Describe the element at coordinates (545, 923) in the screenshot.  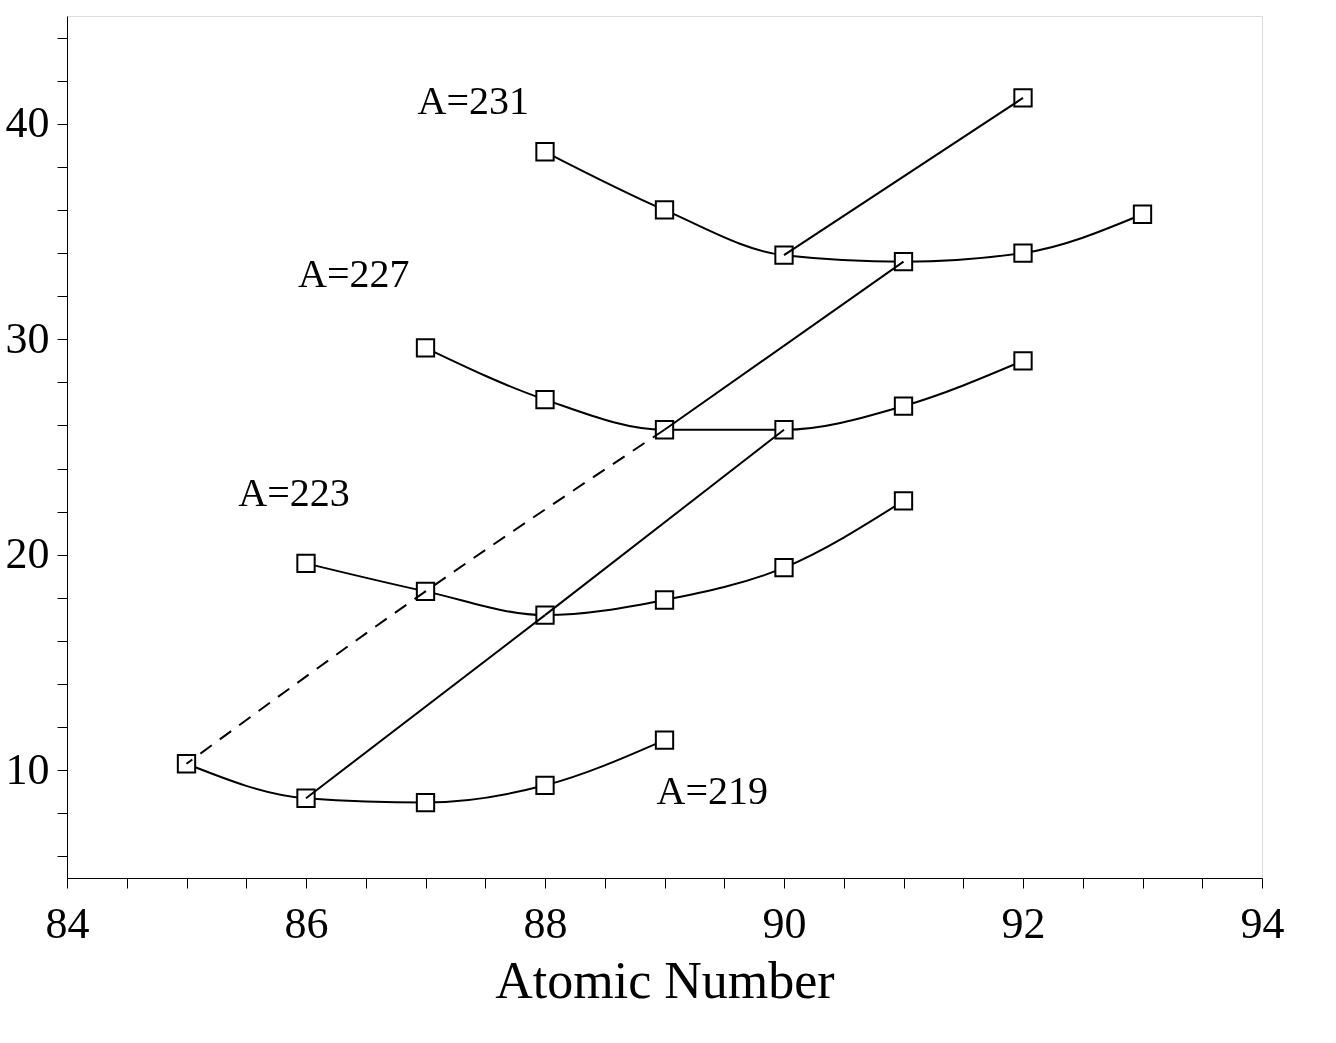
I see `x-tick-label: 88` at that location.